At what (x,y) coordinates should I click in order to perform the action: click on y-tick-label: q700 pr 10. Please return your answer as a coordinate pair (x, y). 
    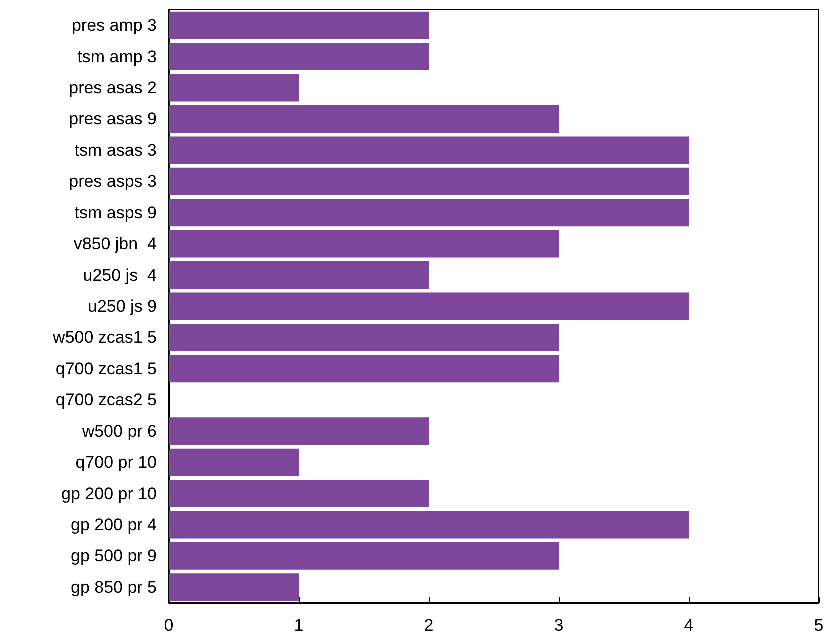
    Looking at the image, I should click on (116, 462).